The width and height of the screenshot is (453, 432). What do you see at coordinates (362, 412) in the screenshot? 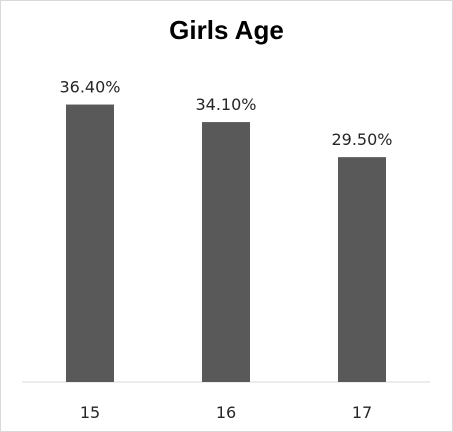
I see `x-tick-label-17: 17` at bounding box center [362, 412].